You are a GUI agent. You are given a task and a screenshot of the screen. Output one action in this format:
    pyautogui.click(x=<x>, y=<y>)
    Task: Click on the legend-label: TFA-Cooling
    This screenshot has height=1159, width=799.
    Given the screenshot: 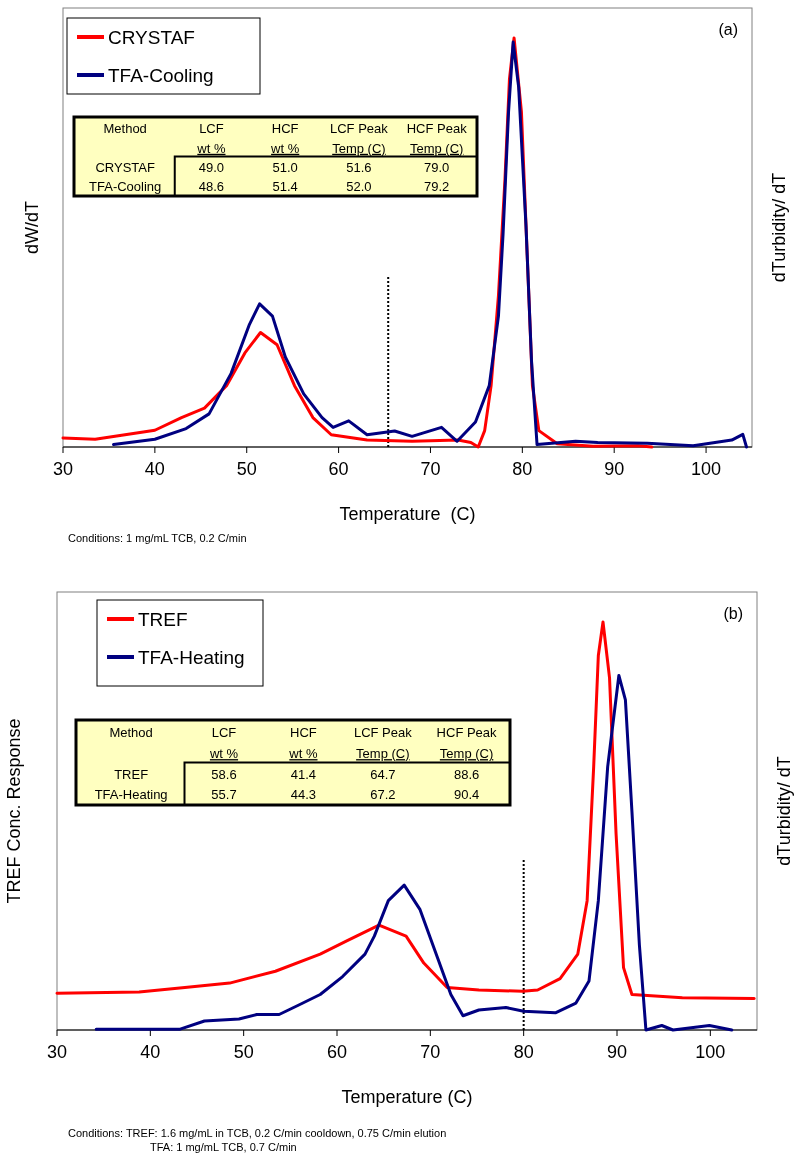 What is the action you would take?
    pyautogui.click(x=161, y=75)
    